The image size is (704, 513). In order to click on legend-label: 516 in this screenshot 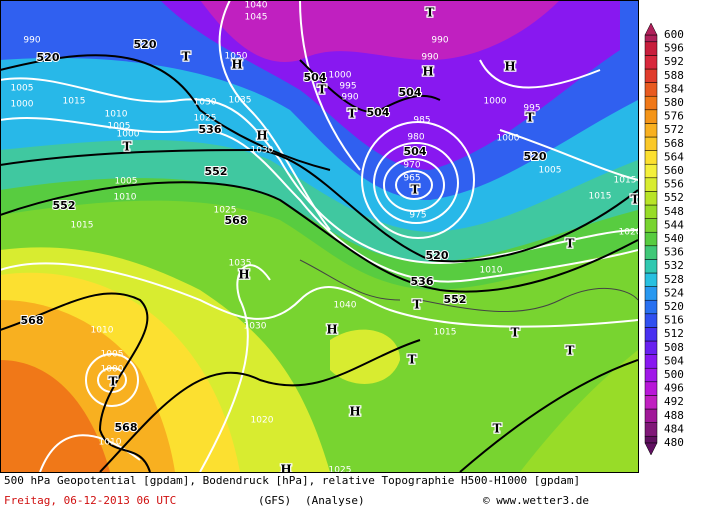, I will do `click(674, 320)`.